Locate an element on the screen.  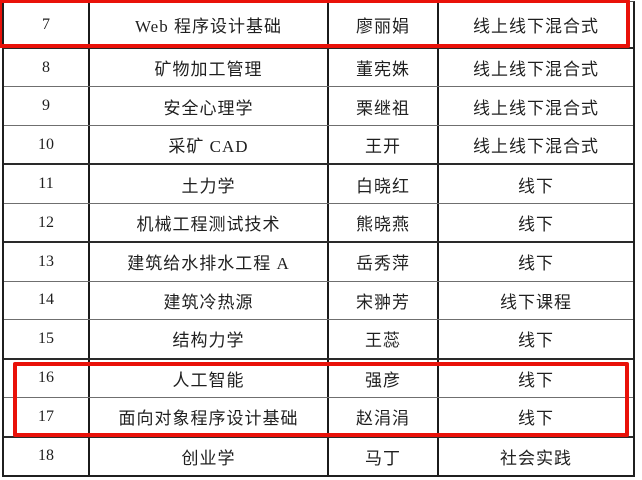
table-row: 15 结构力学 王蕊 线下 is located at coordinates (318, 340).